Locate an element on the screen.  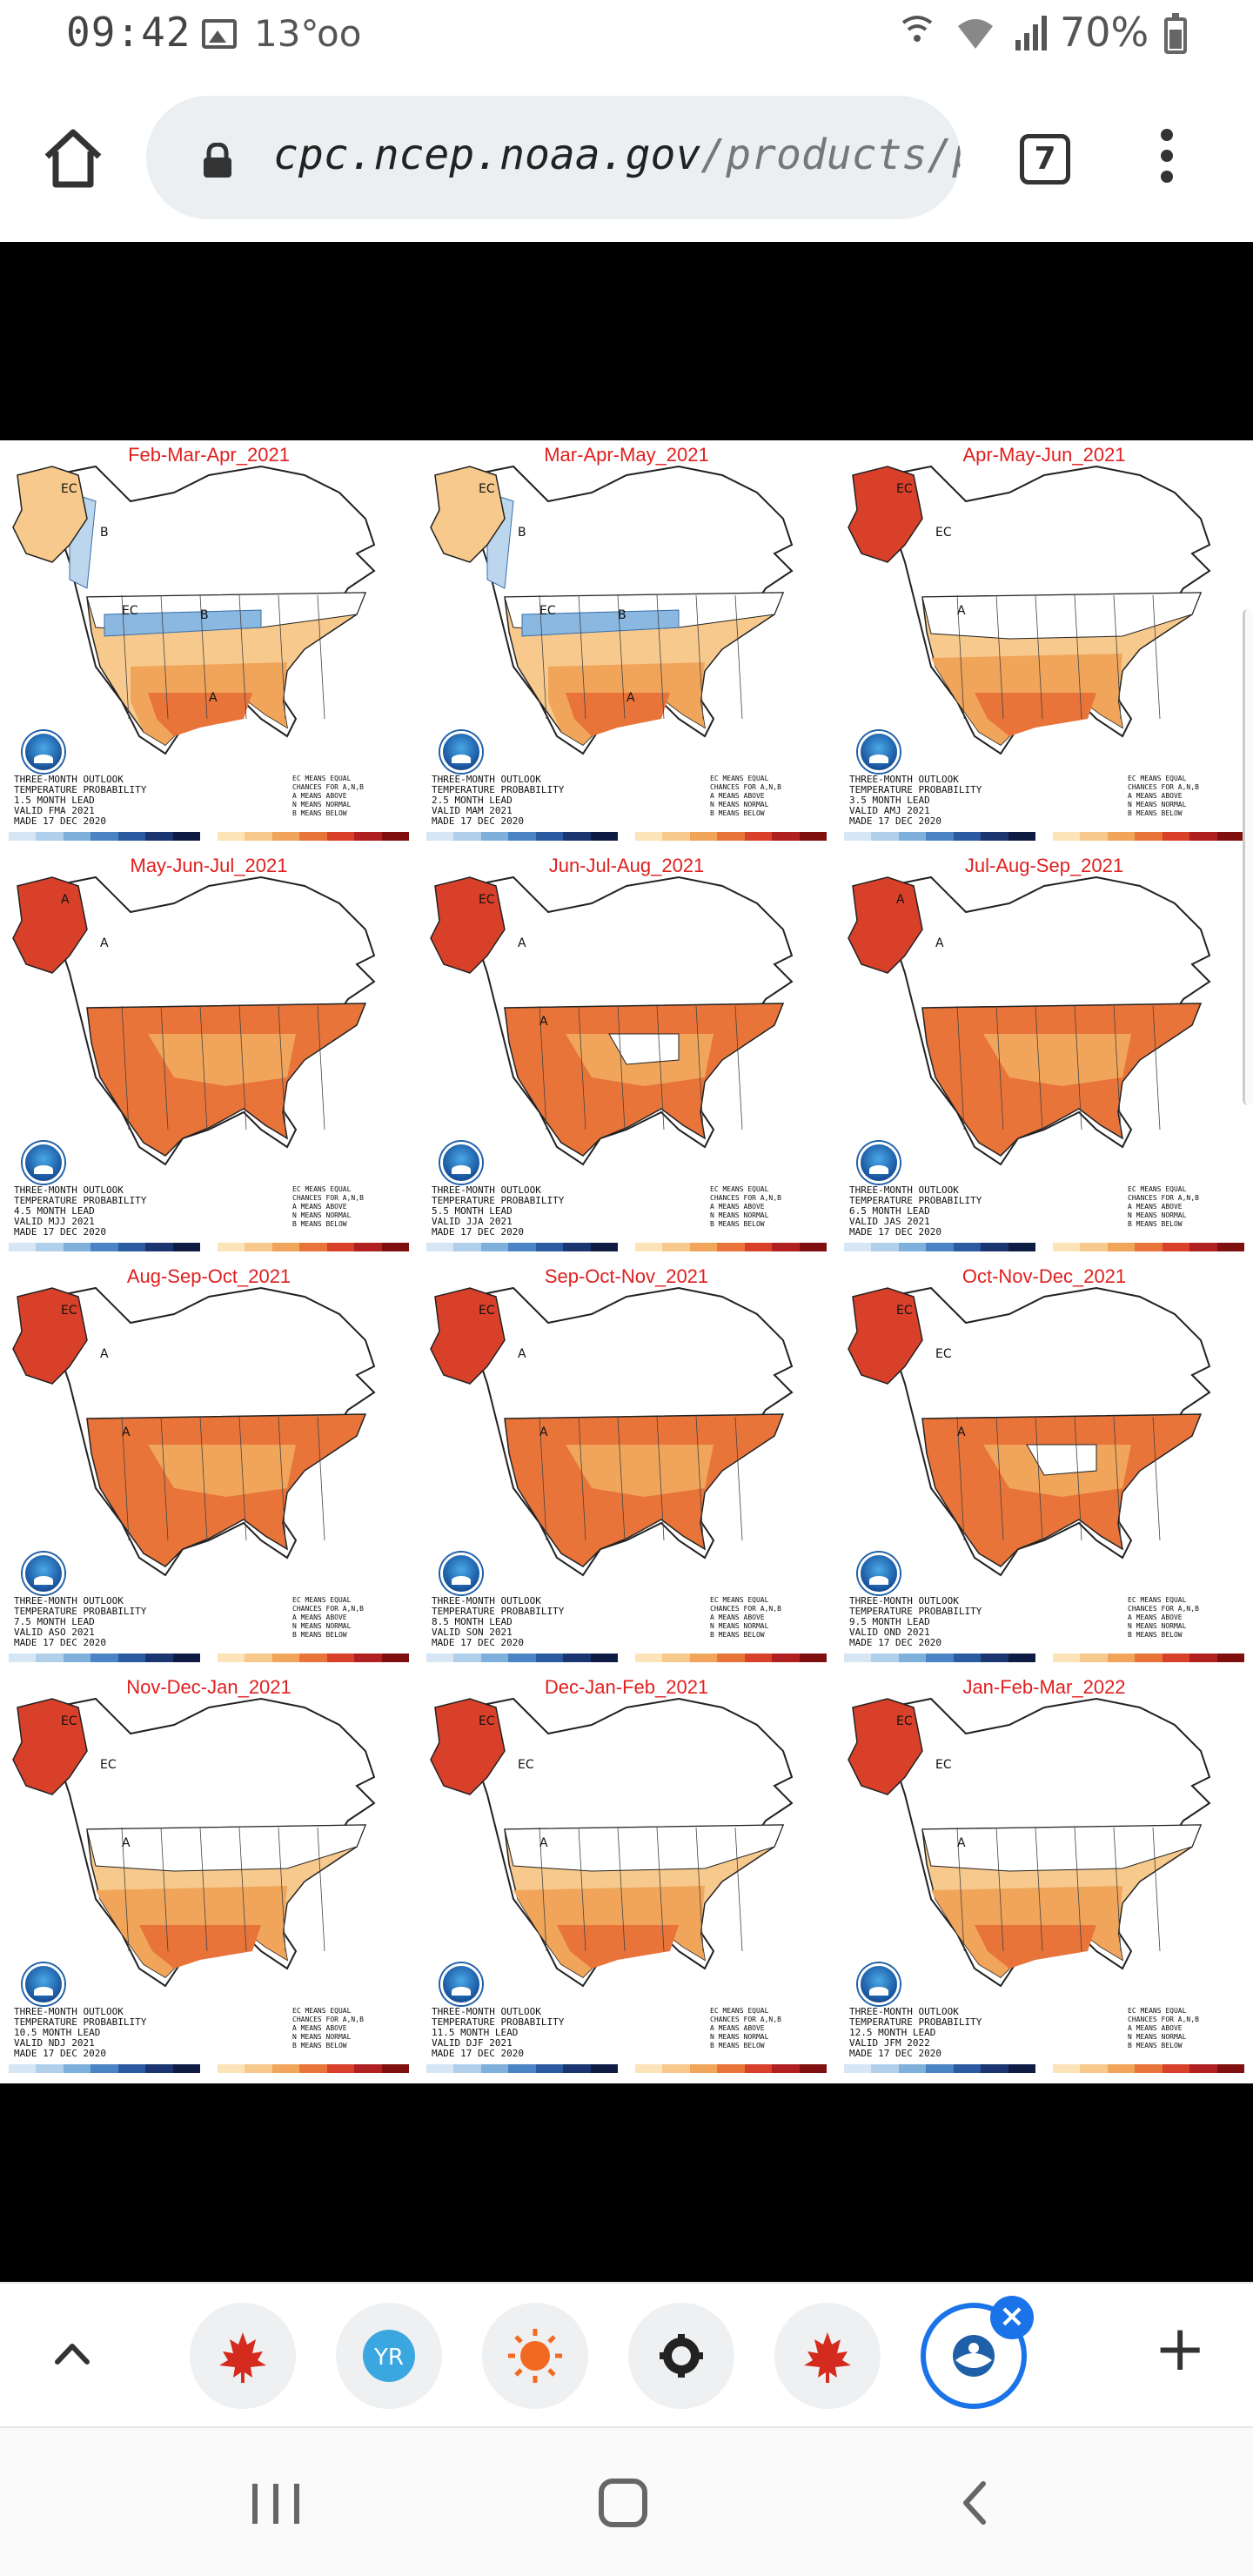
gear-icon is located at coordinates (682, 2356).